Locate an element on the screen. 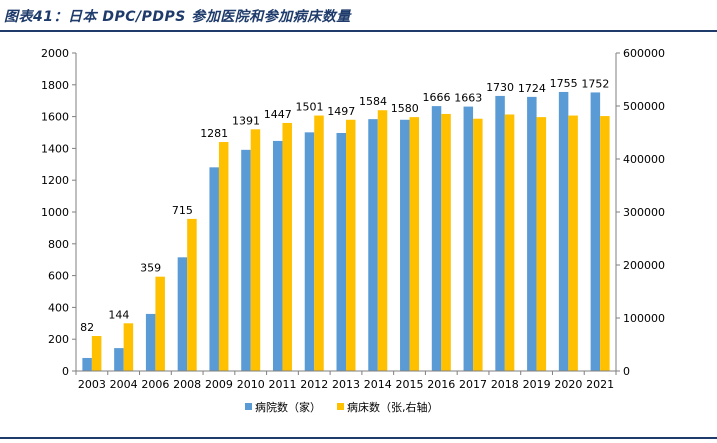  left-tick-label: 1800 is located at coordinates (55, 85).